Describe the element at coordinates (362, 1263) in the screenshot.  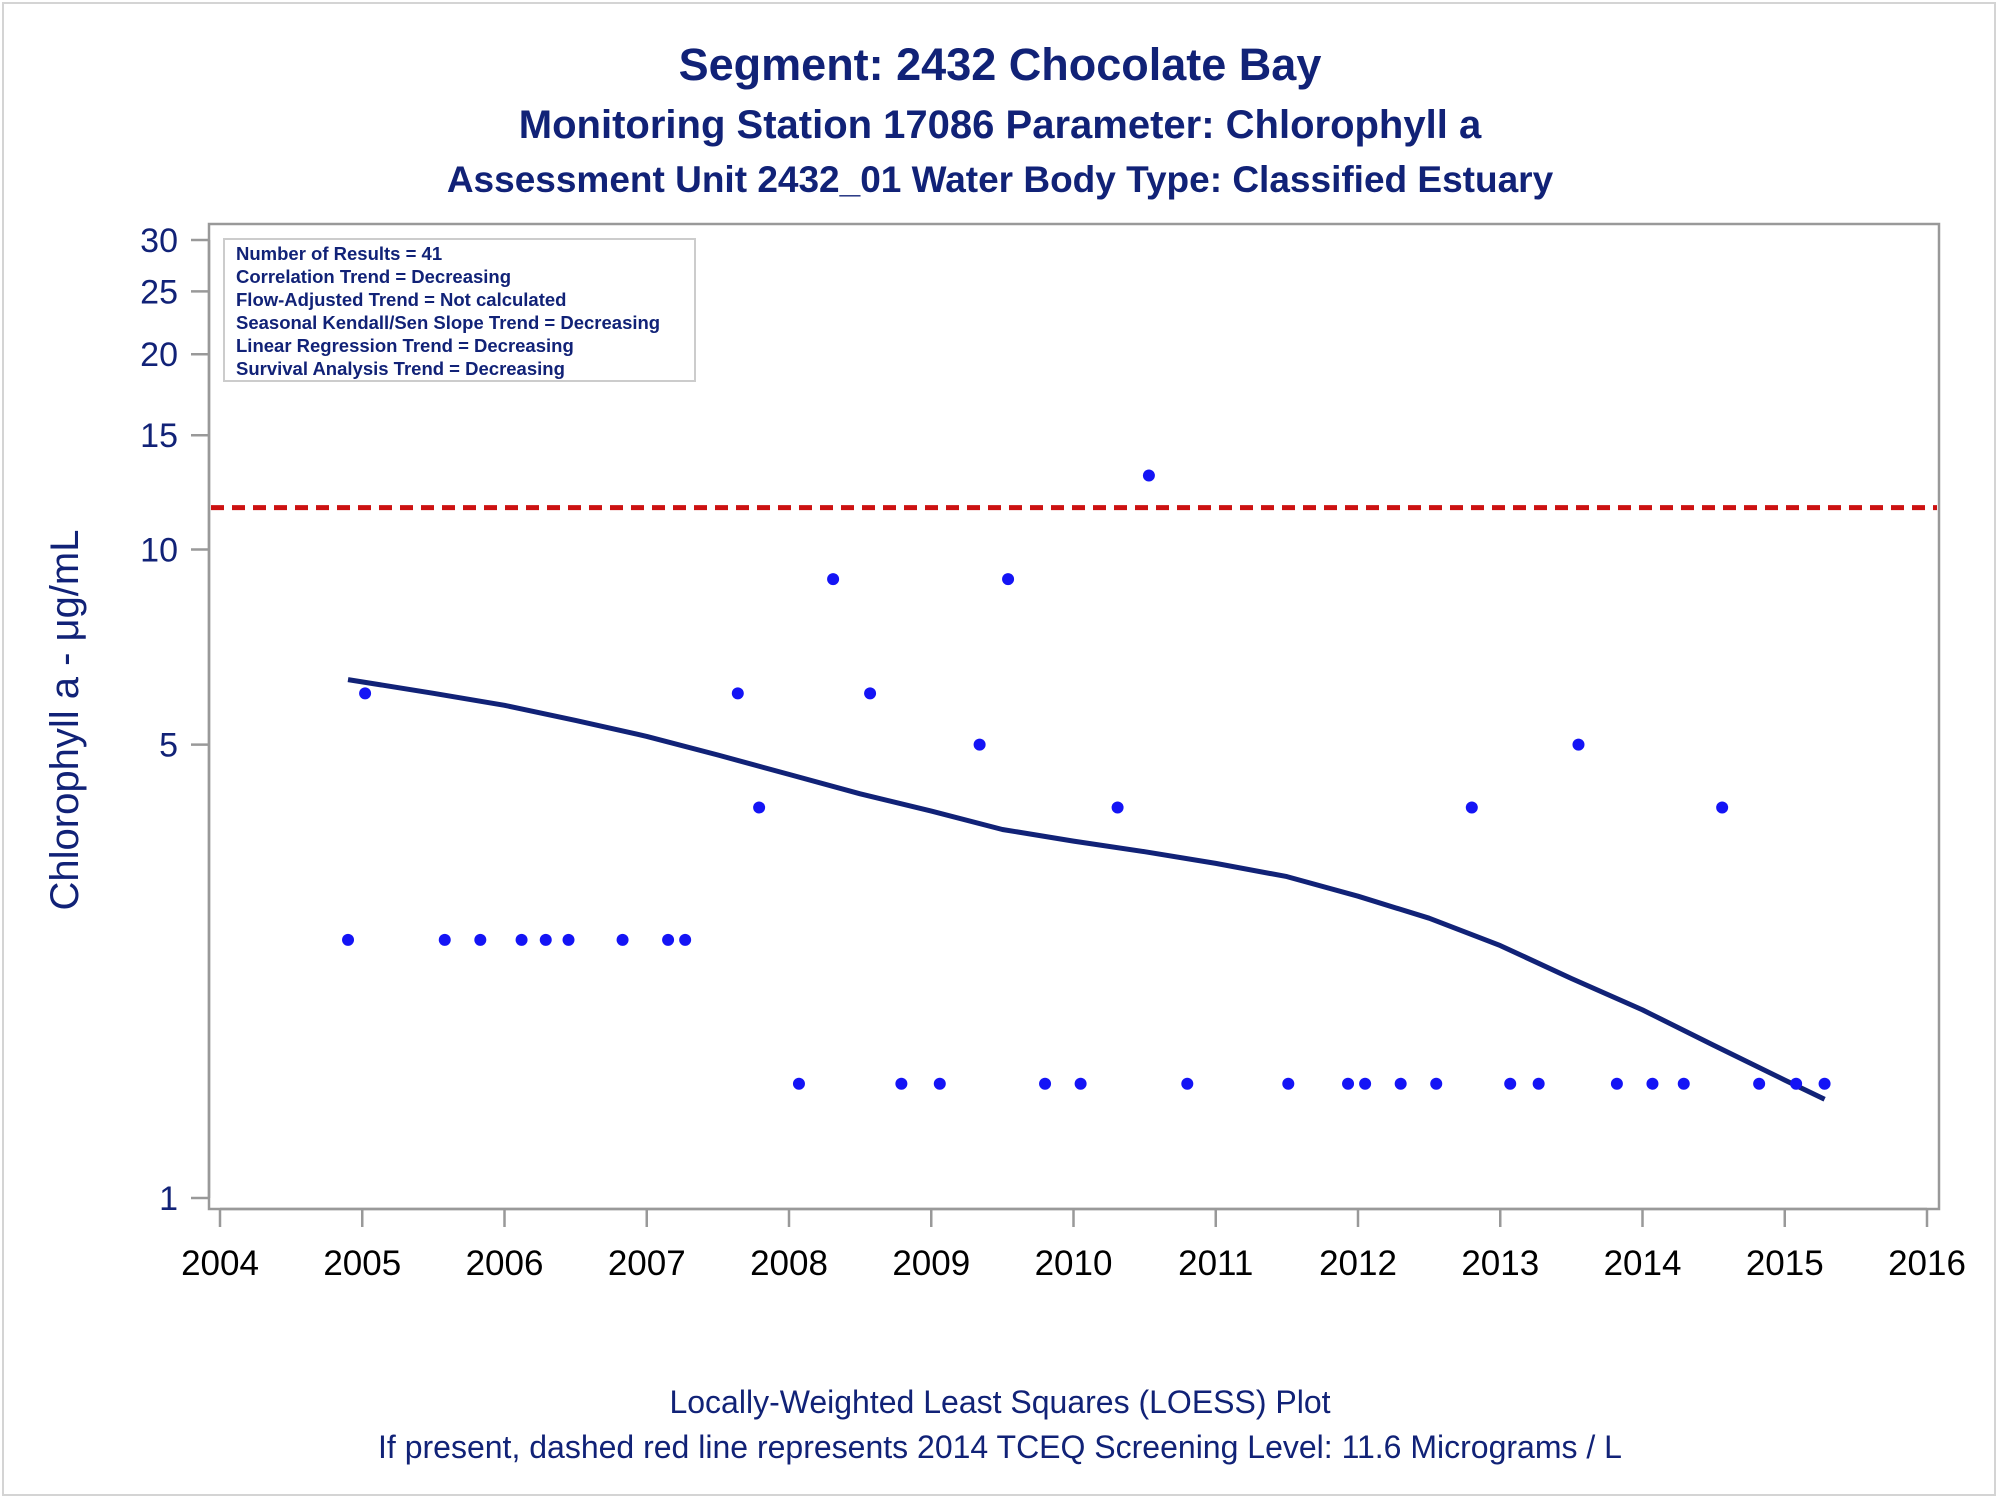
I see `x-tick-label: 2005` at that location.